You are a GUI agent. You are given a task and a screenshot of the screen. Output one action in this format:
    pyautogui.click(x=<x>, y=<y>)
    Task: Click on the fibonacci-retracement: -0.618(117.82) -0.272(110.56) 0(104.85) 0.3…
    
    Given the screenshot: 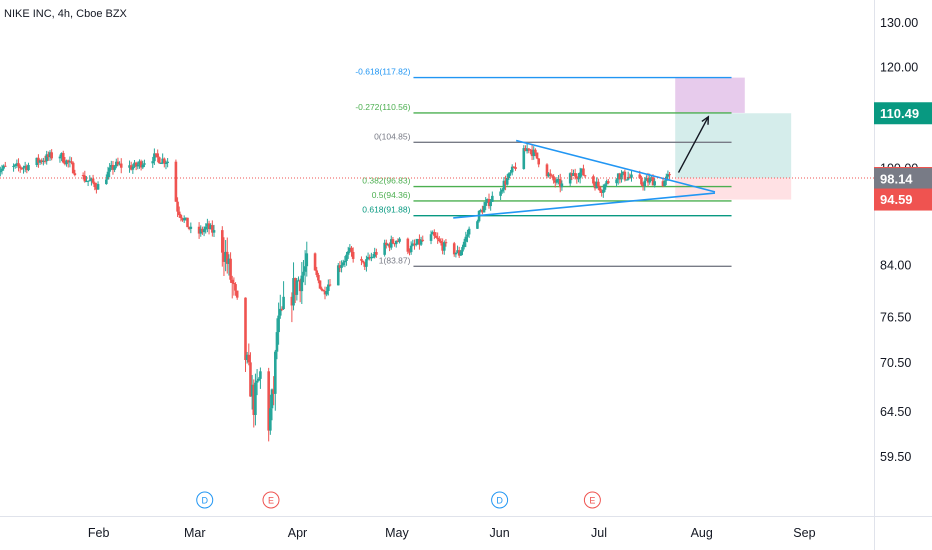 What is the action you would take?
    pyautogui.click(x=543, y=167)
    